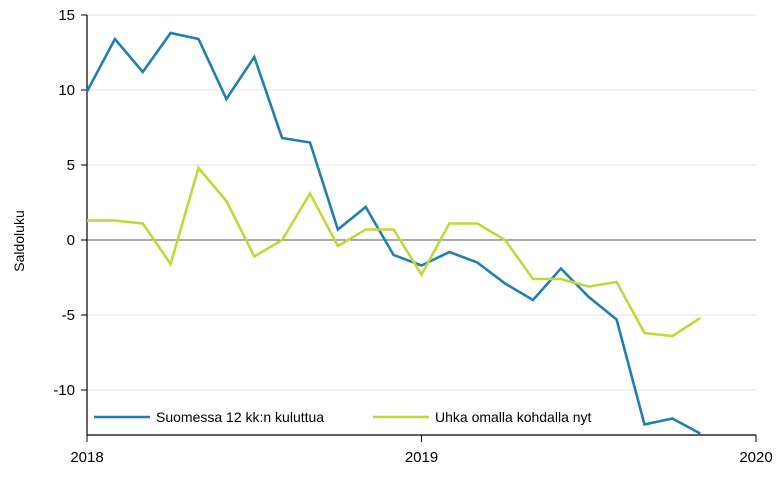  What do you see at coordinates (68, 315) in the screenshot?
I see `y-tick-label: -5` at bounding box center [68, 315].